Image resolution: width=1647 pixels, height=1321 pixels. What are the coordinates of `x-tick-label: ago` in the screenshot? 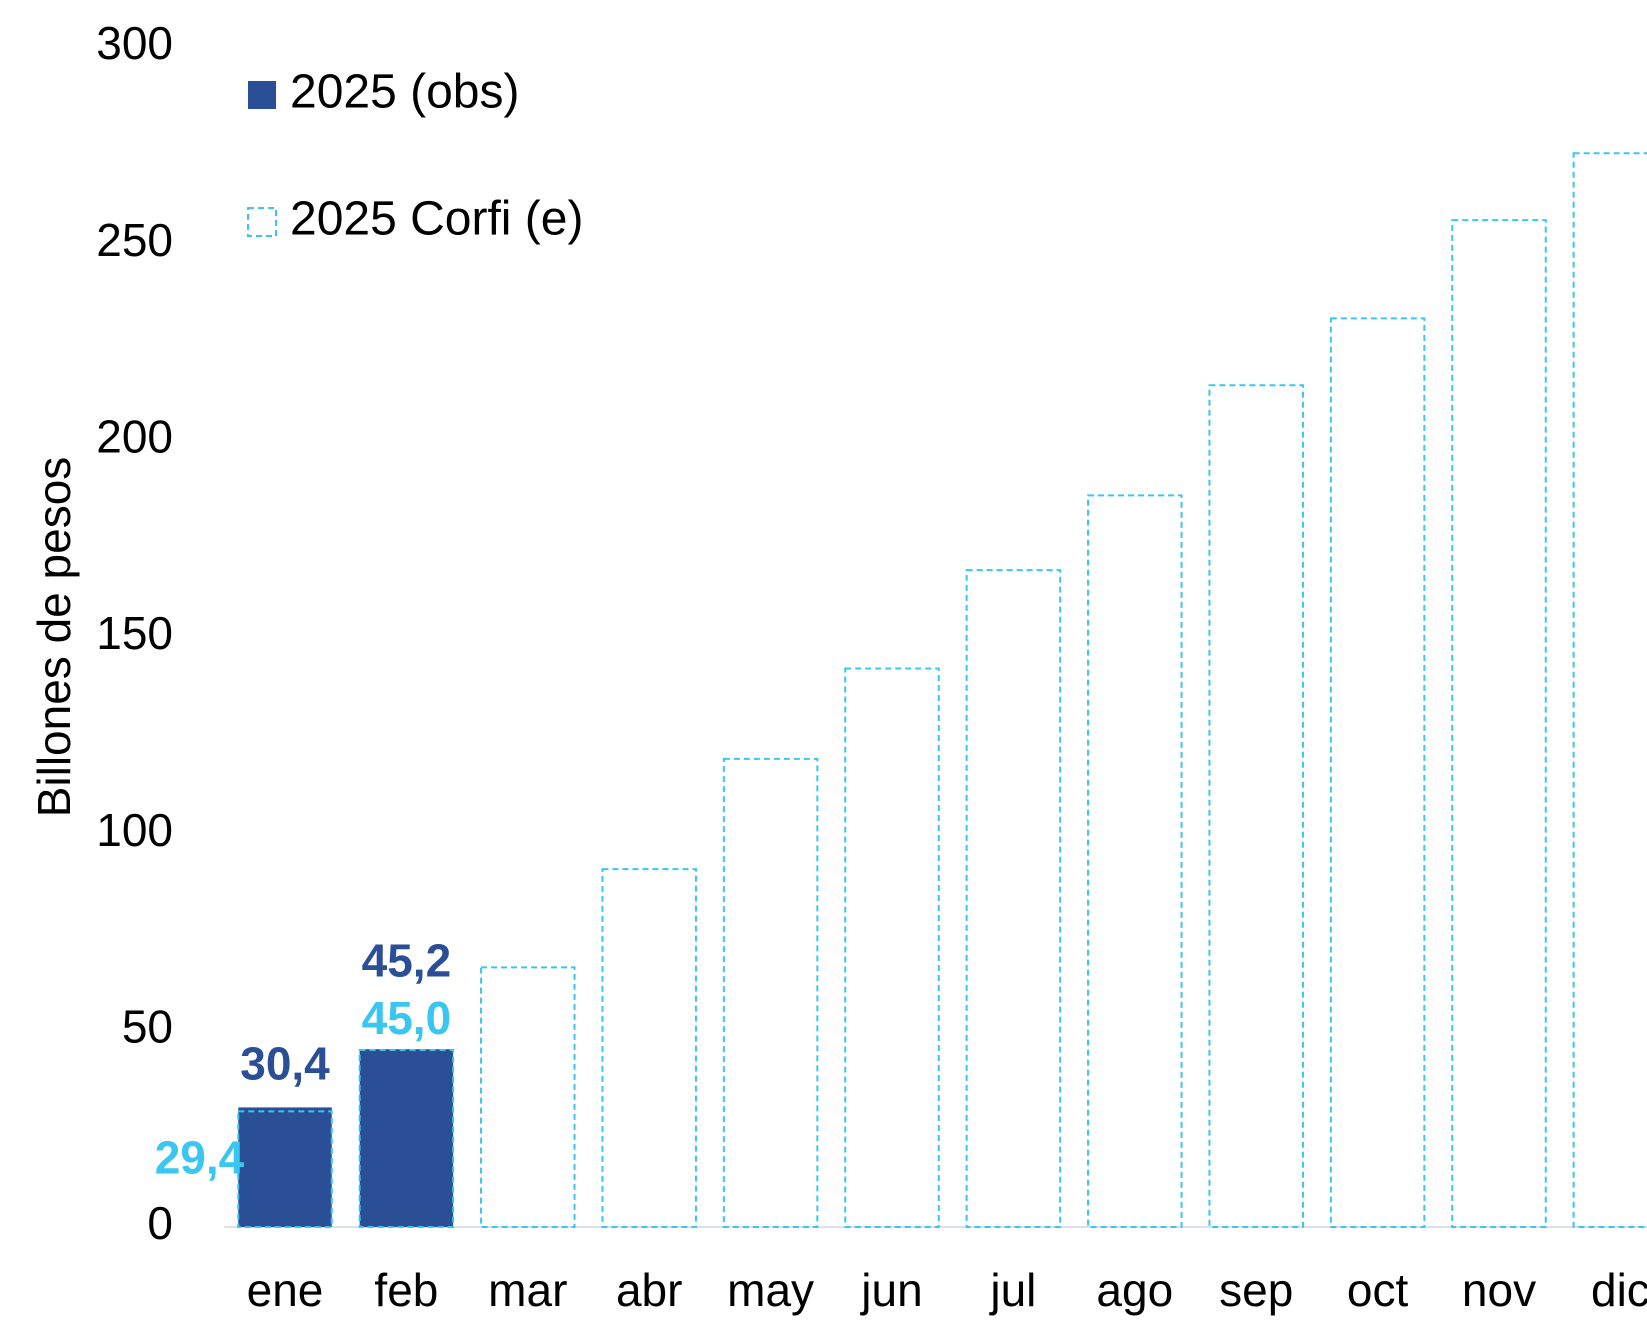 It's located at (1134, 1290).